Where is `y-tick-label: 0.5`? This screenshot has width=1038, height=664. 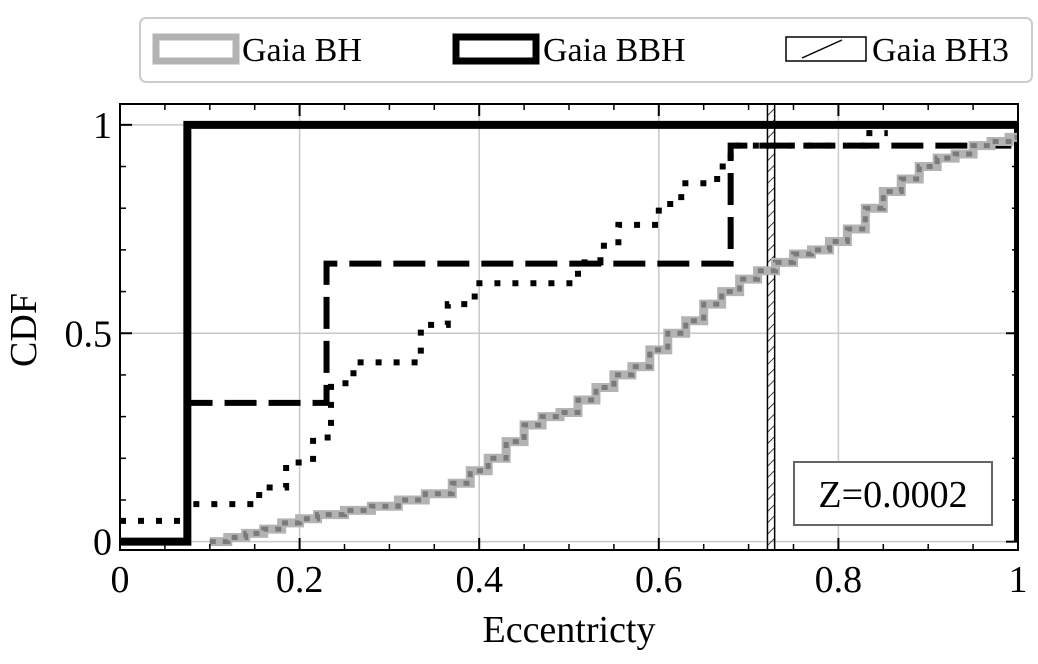
y-tick-label: 0.5 is located at coordinates (89, 334).